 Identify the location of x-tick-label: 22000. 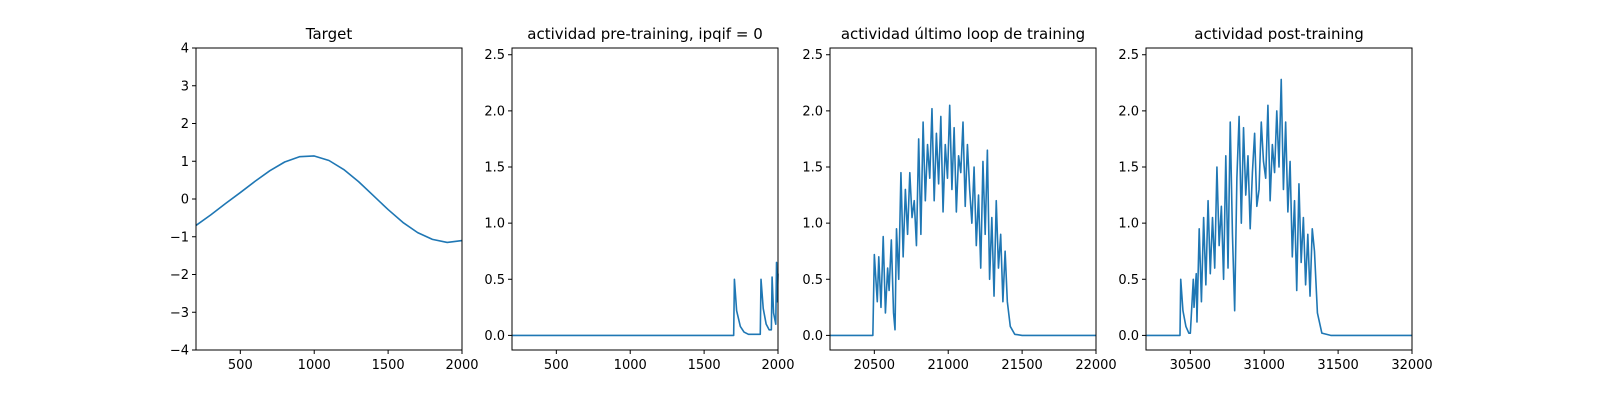
(1095, 365).